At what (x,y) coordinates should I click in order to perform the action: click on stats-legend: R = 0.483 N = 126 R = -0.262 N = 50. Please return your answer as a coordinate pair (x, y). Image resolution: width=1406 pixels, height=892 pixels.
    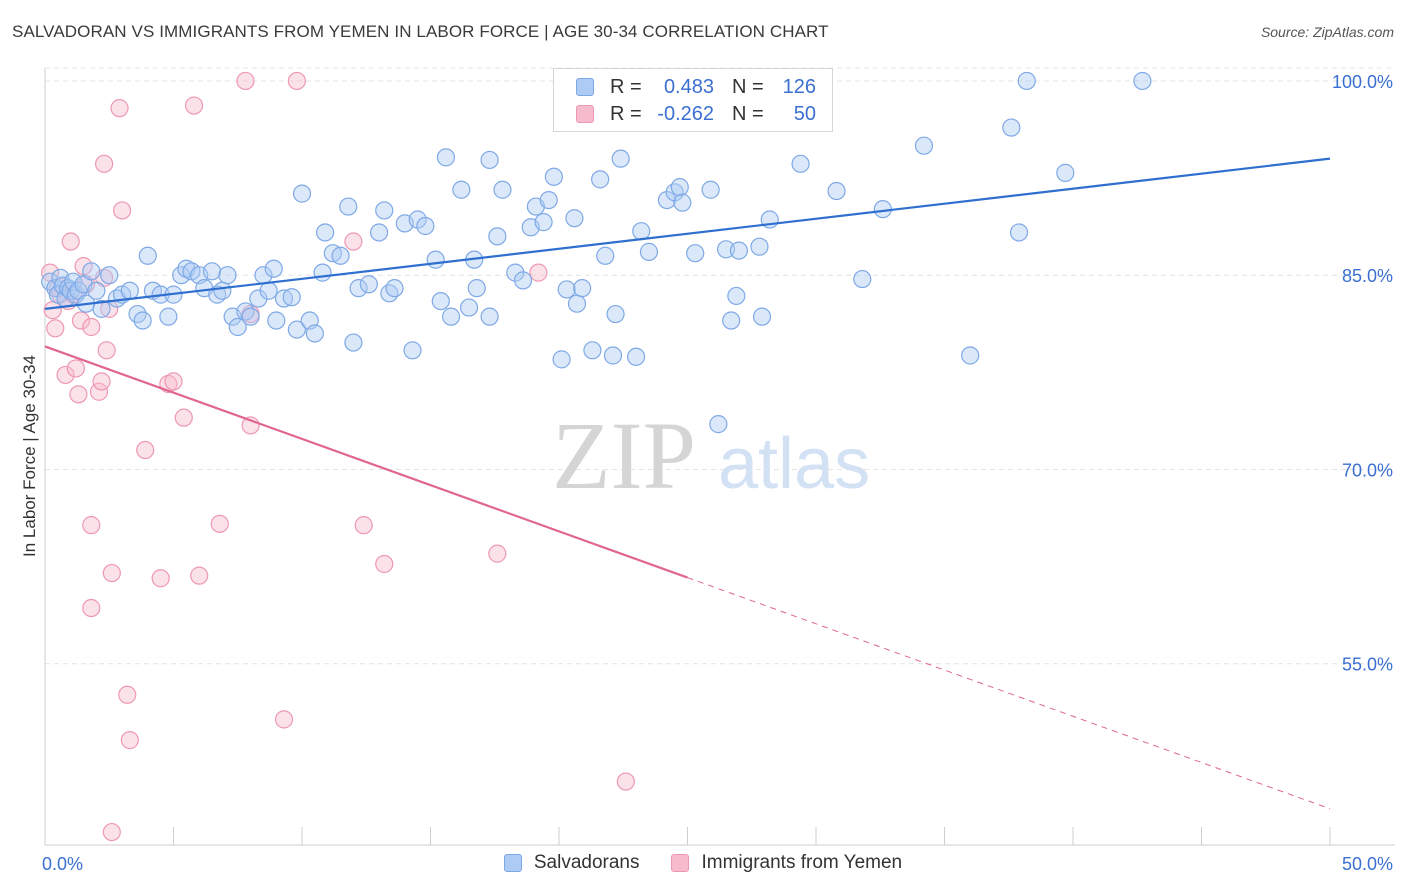
    Looking at the image, I should click on (693, 100).